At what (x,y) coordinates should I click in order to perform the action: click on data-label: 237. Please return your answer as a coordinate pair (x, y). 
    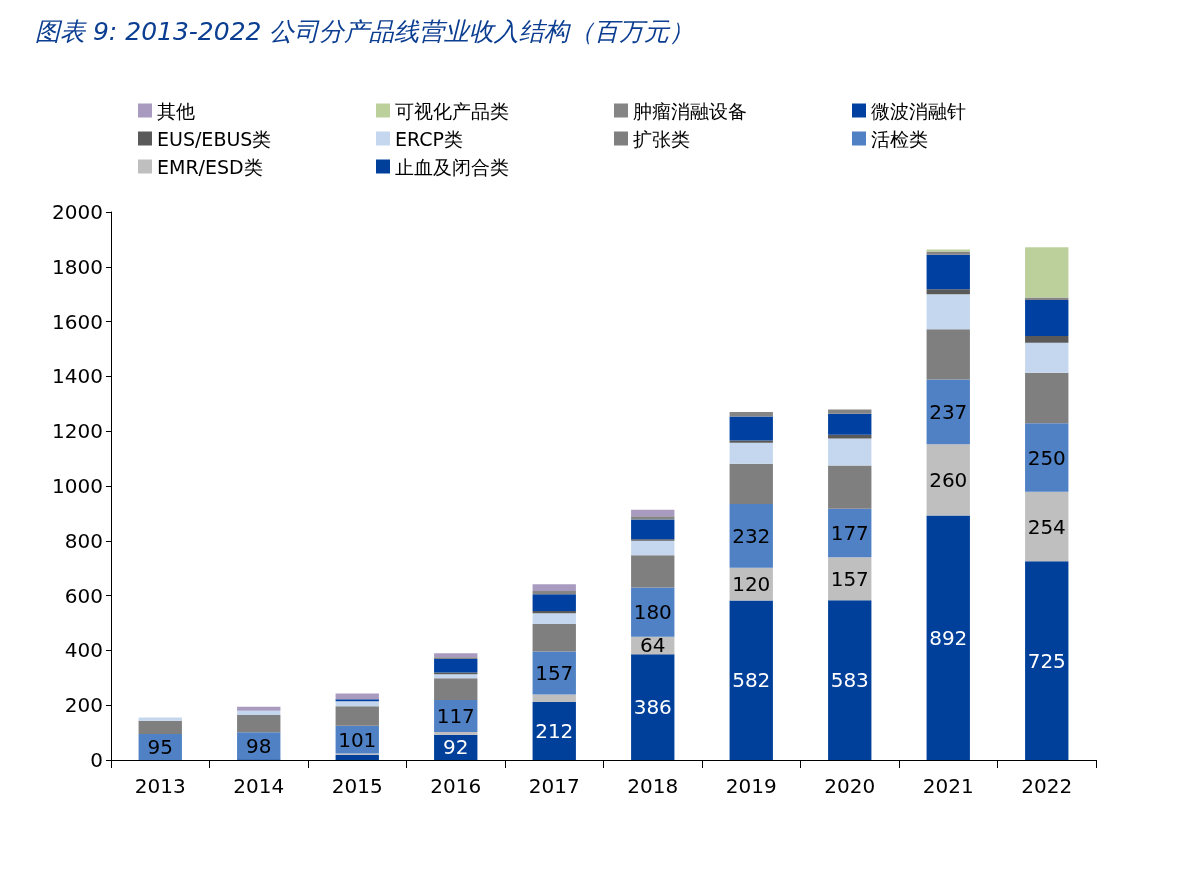
    Looking at the image, I should click on (948, 411).